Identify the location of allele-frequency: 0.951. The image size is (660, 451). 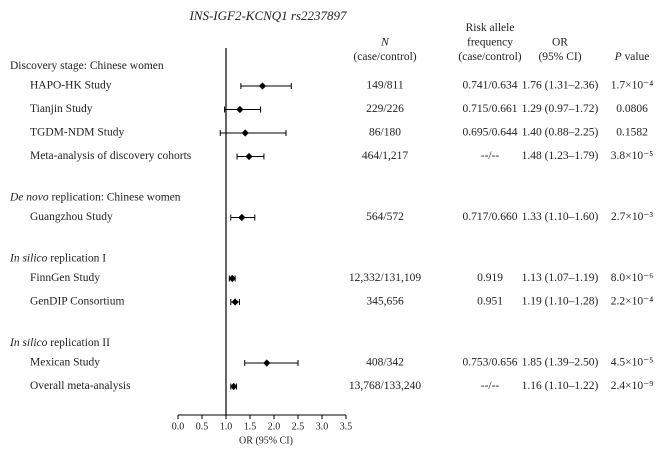
(490, 302).